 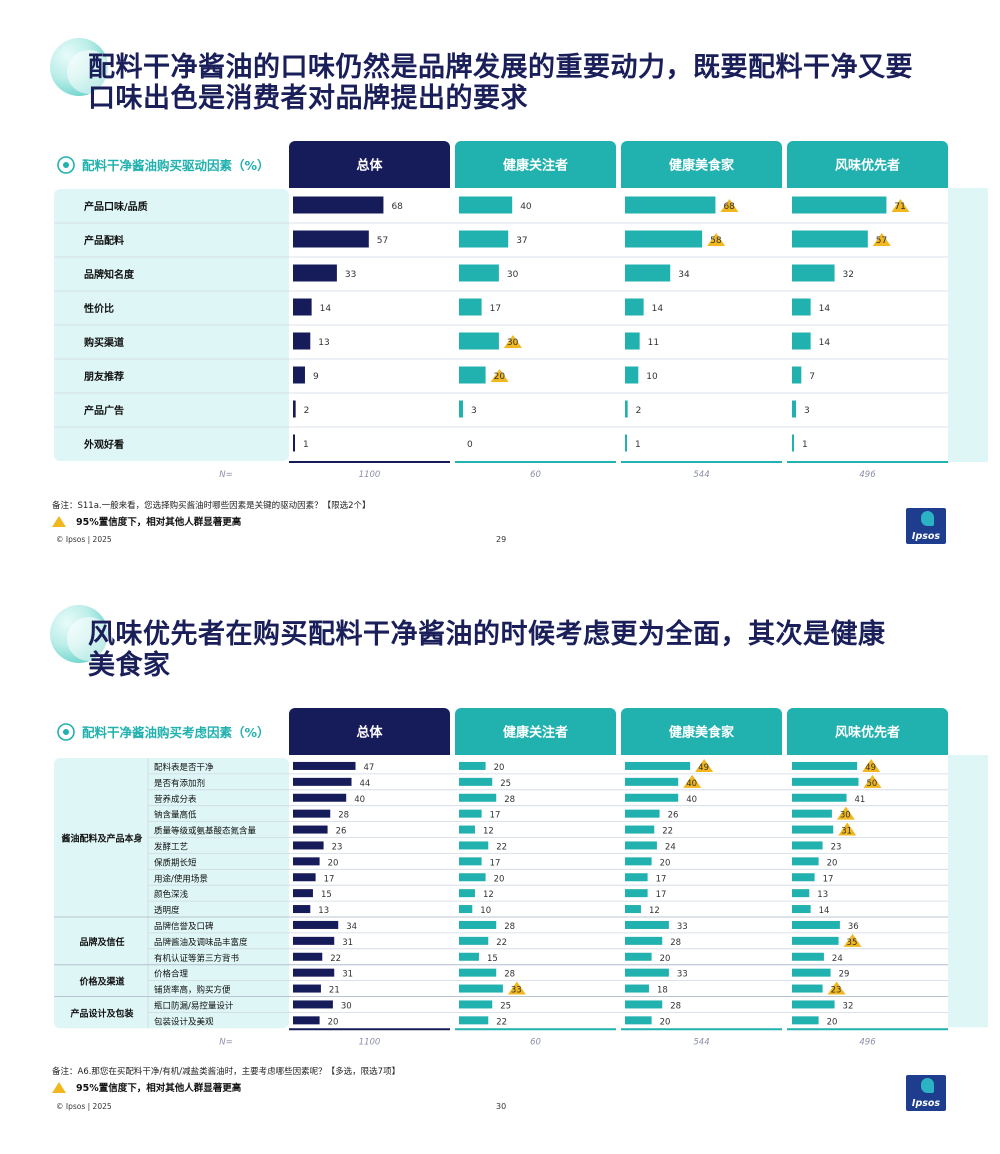 What do you see at coordinates (104, 240) in the screenshot?
I see `category-label: 产品配料` at bounding box center [104, 240].